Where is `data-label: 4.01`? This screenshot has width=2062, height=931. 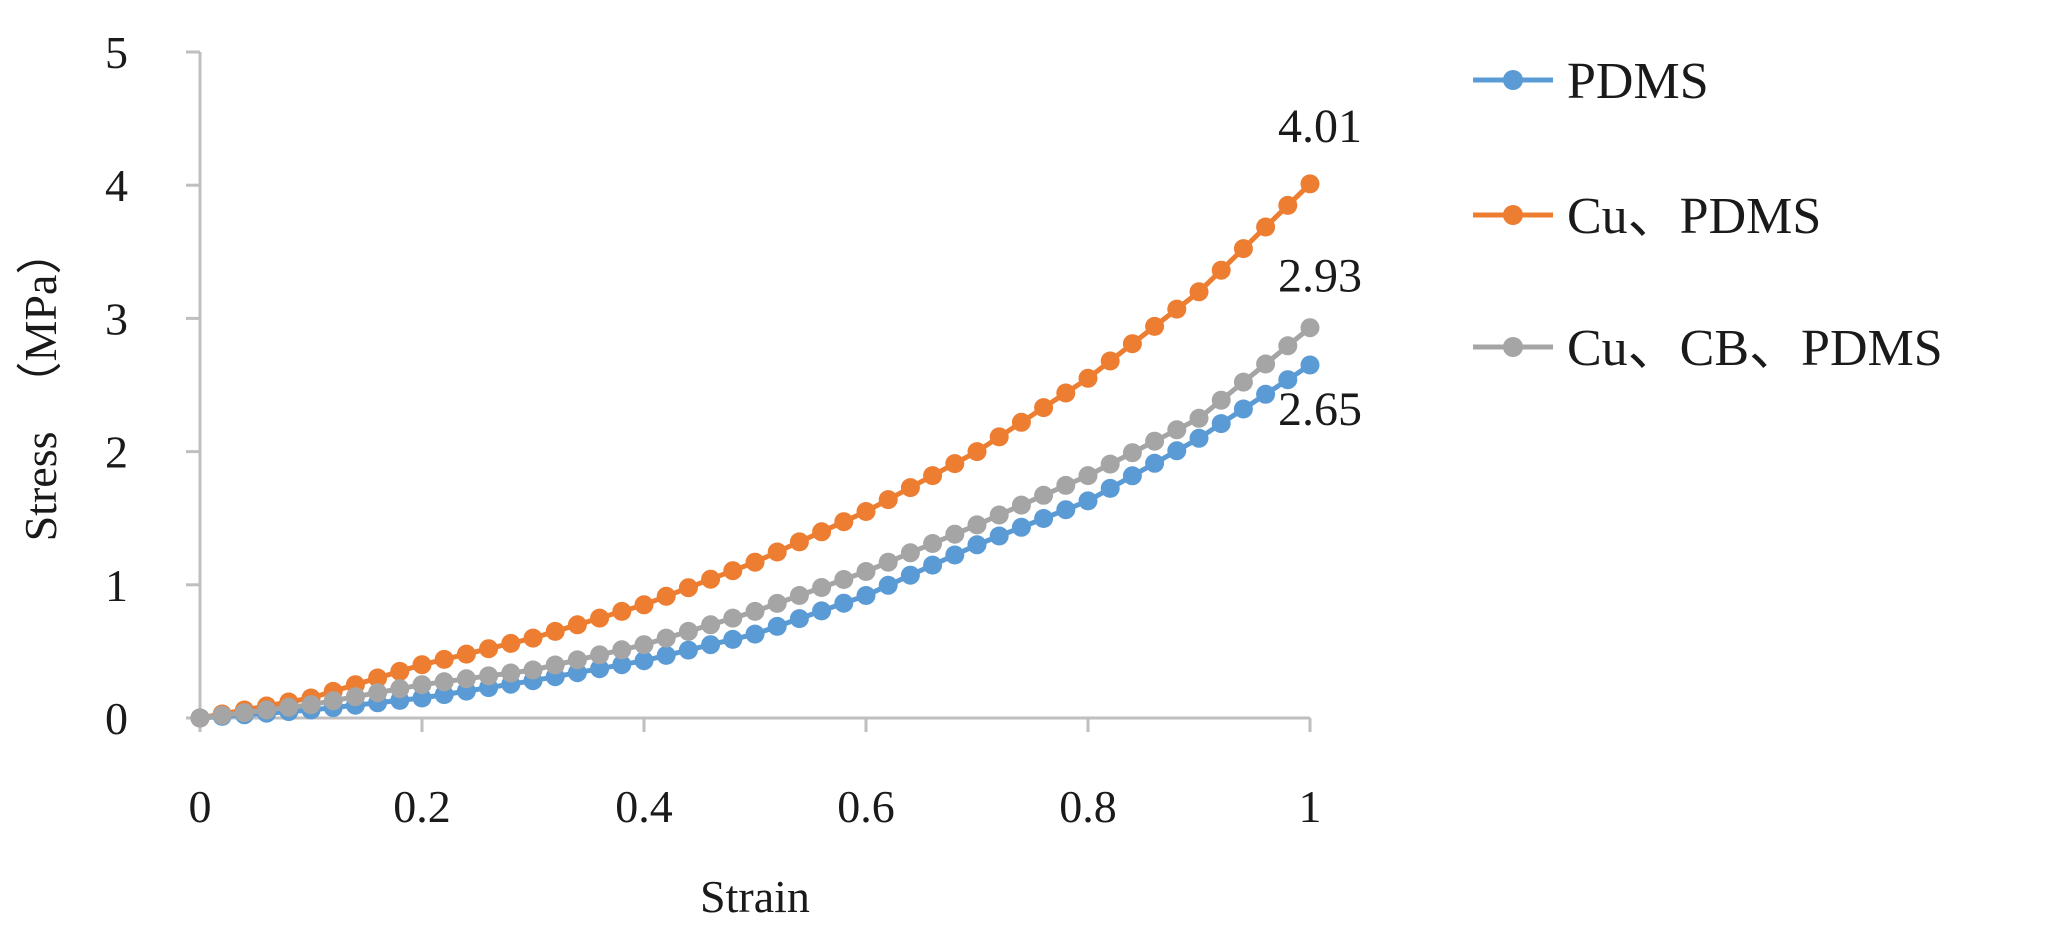
data-label: 4.01 is located at coordinates (1320, 126).